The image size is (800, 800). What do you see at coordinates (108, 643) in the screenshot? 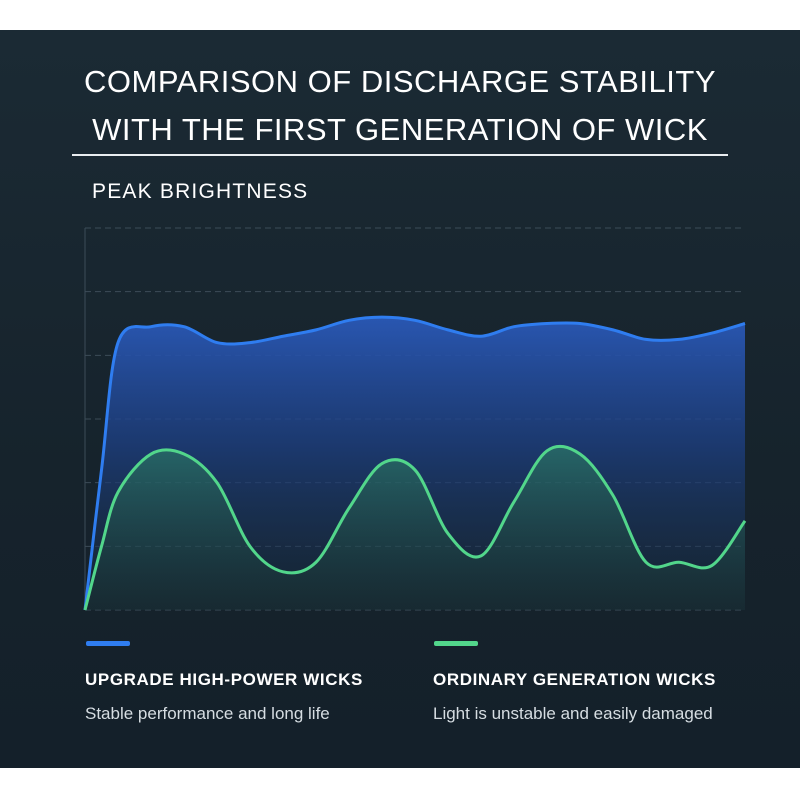
I see `legend-swatch-upgrade` at bounding box center [108, 643].